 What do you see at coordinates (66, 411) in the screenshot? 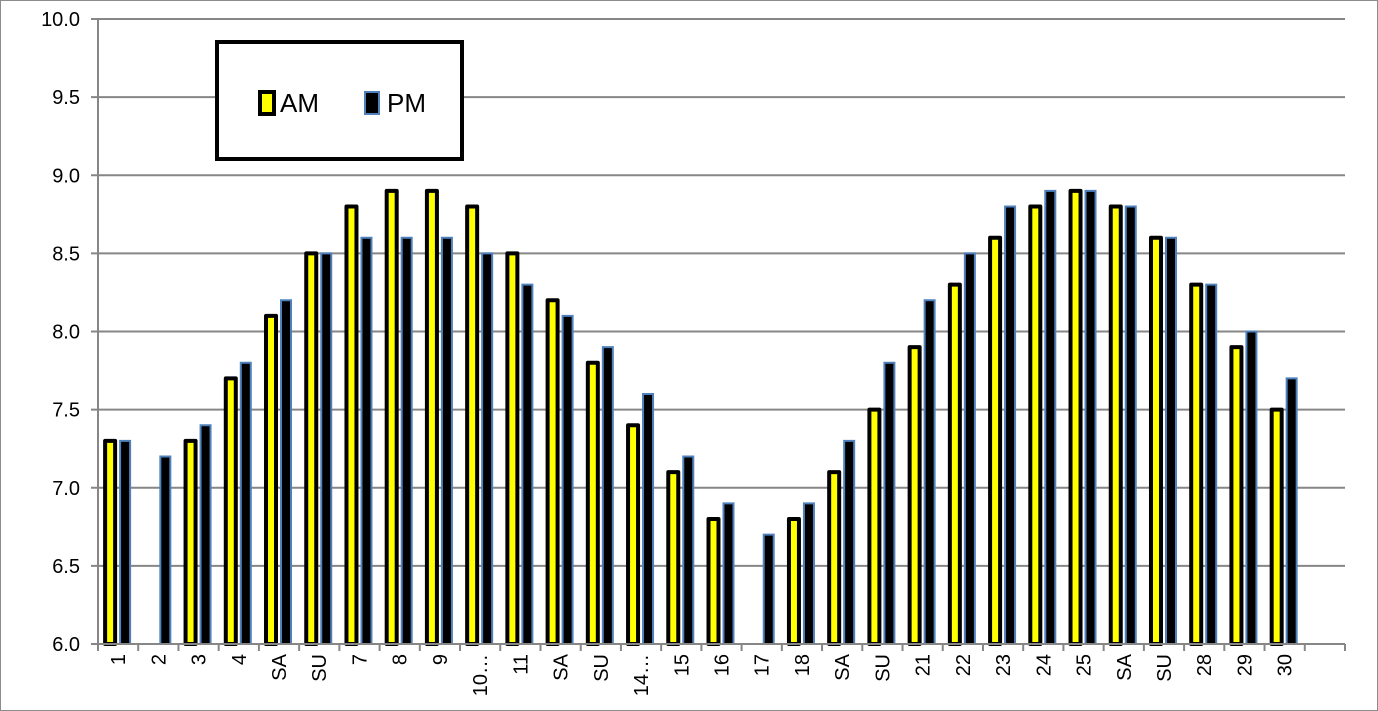
I see `y-tick-label: 7.5` at bounding box center [66, 411].